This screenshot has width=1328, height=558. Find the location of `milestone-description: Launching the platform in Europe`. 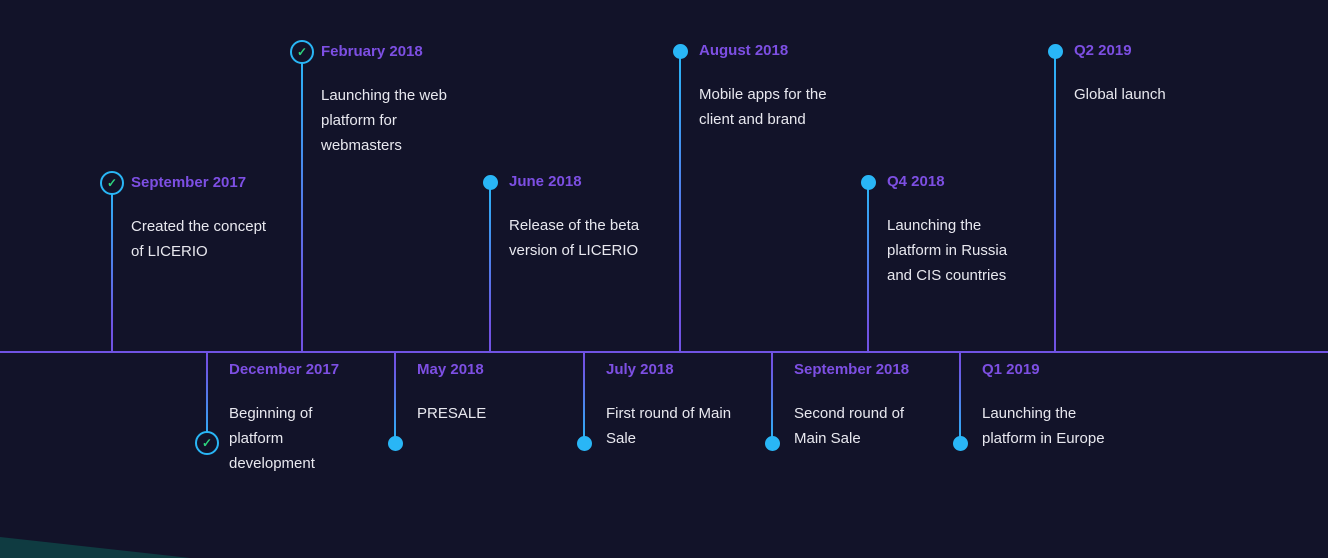

milestone-description: Launching the platform in Europe is located at coordinates (1043, 426).